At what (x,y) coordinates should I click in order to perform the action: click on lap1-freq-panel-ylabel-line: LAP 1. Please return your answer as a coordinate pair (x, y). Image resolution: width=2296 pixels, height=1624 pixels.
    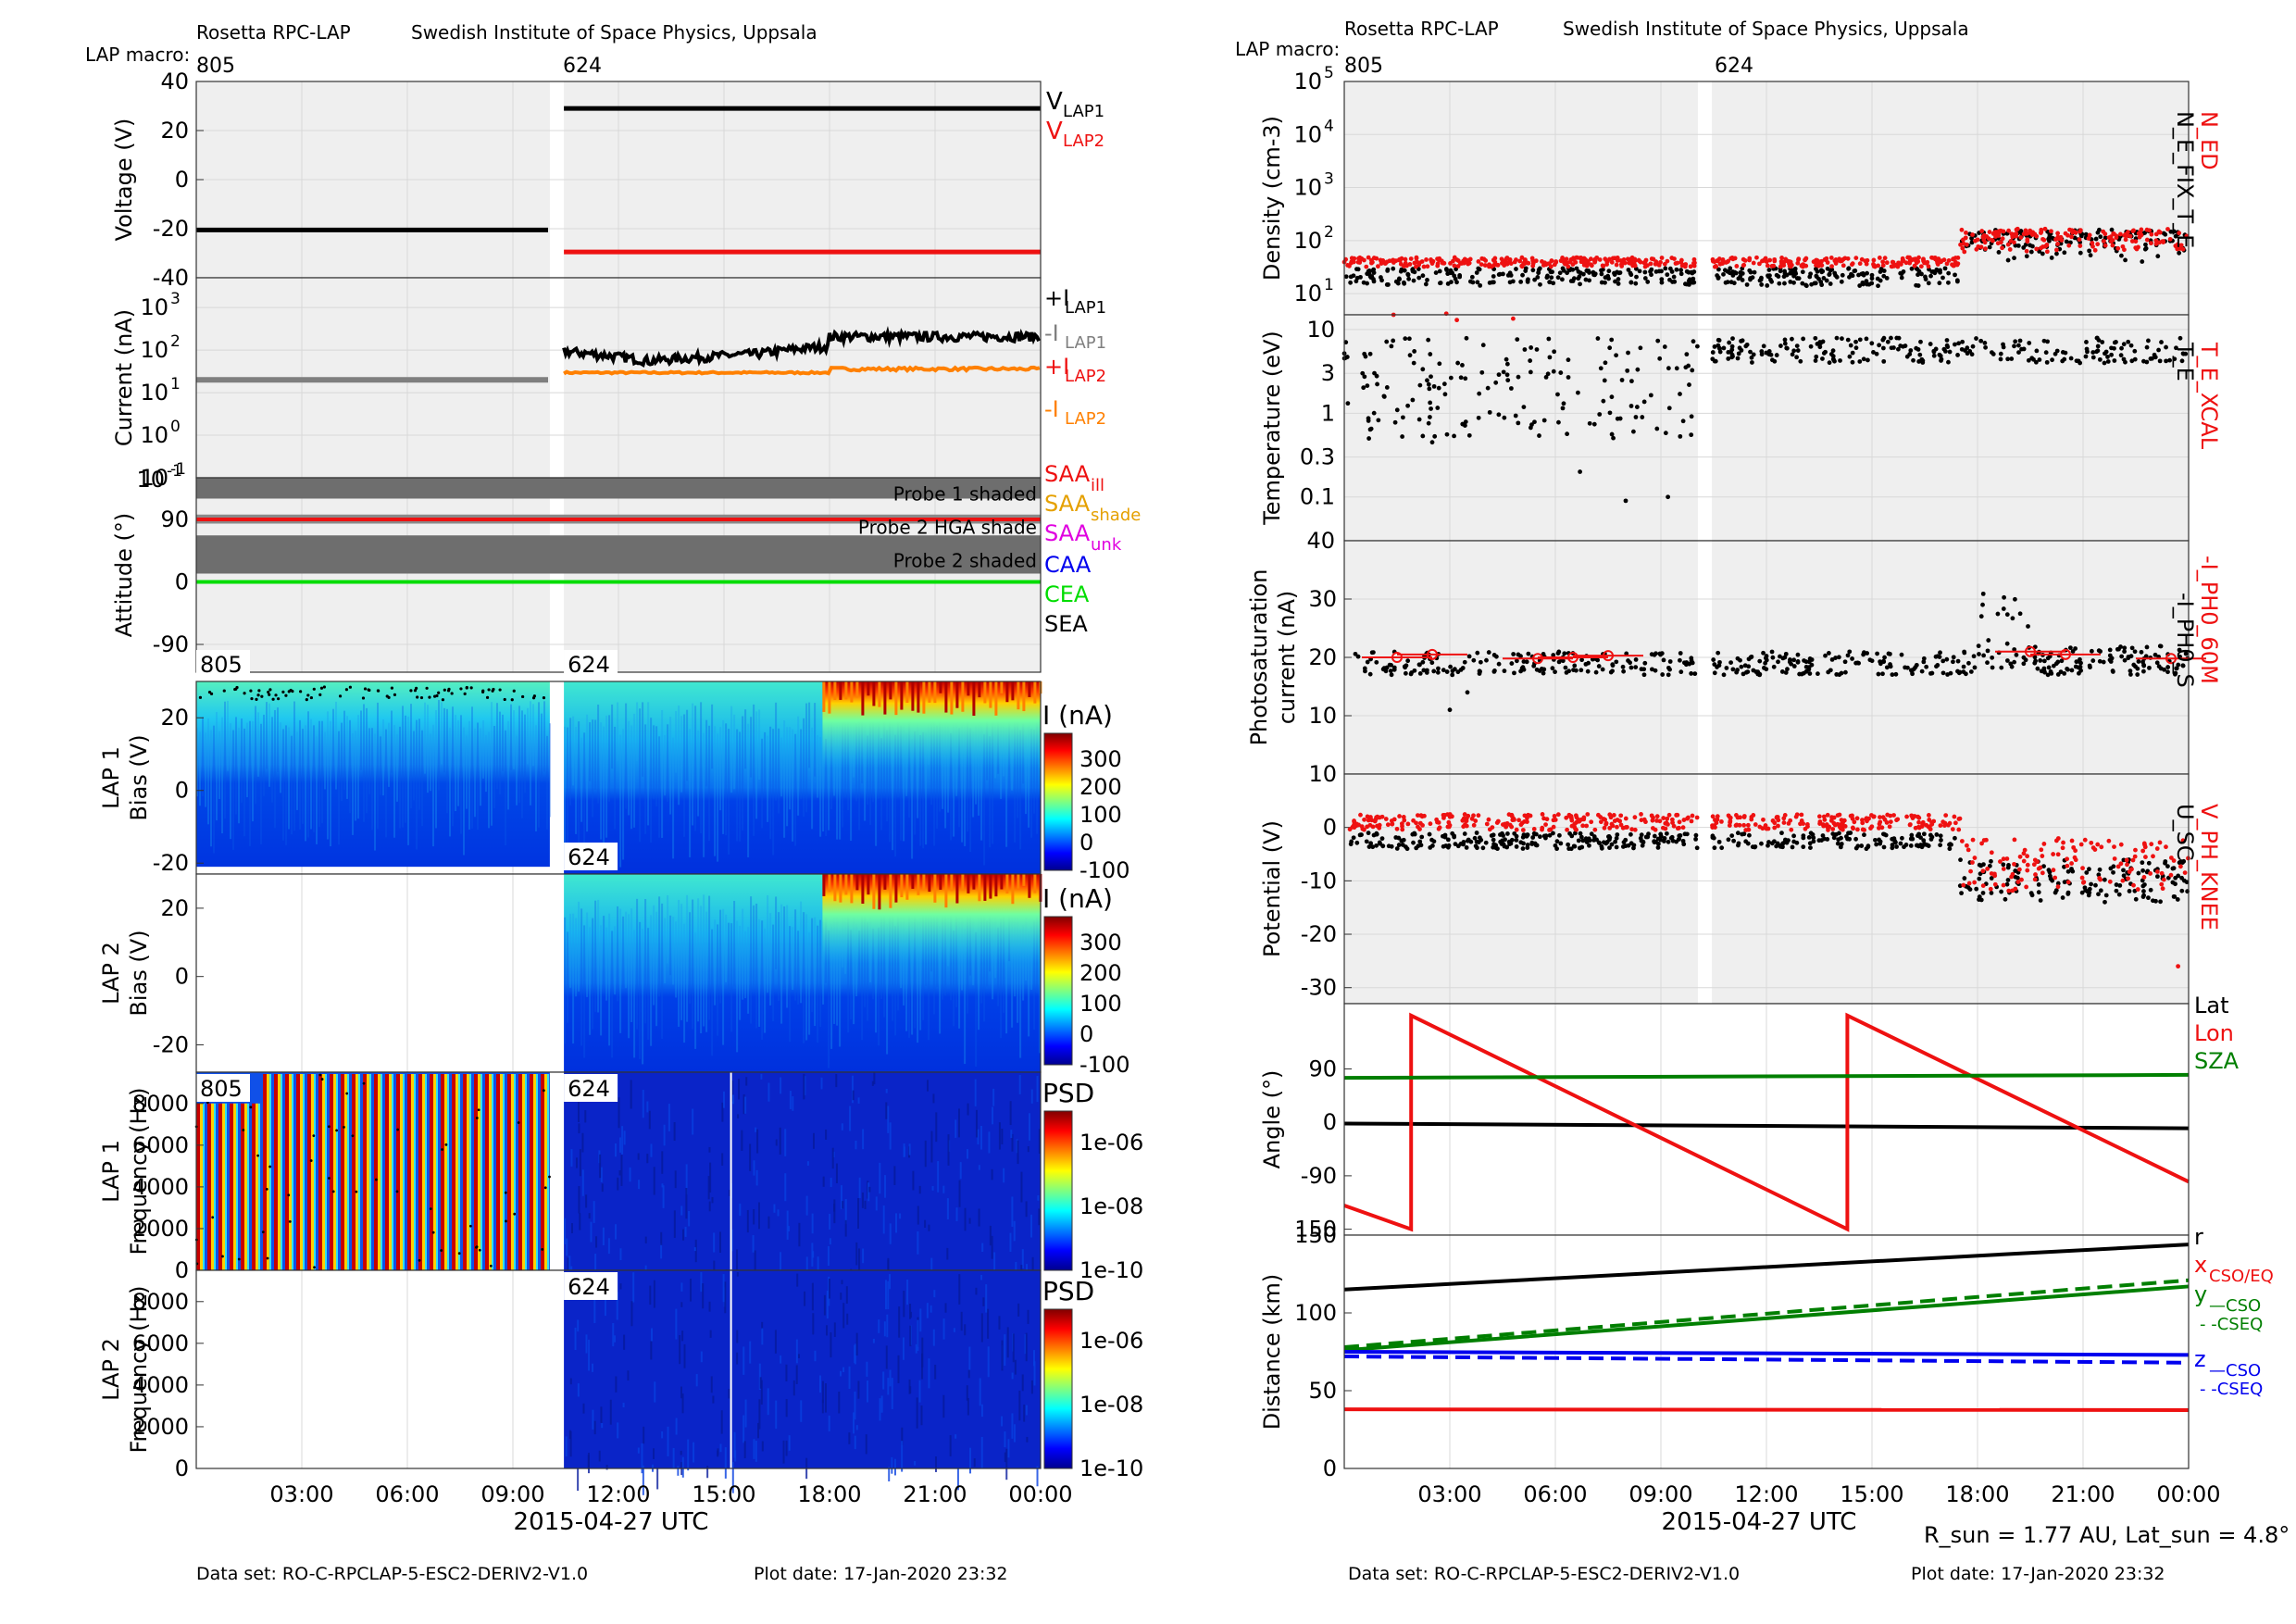
    Looking at the image, I should click on (111, 1171).